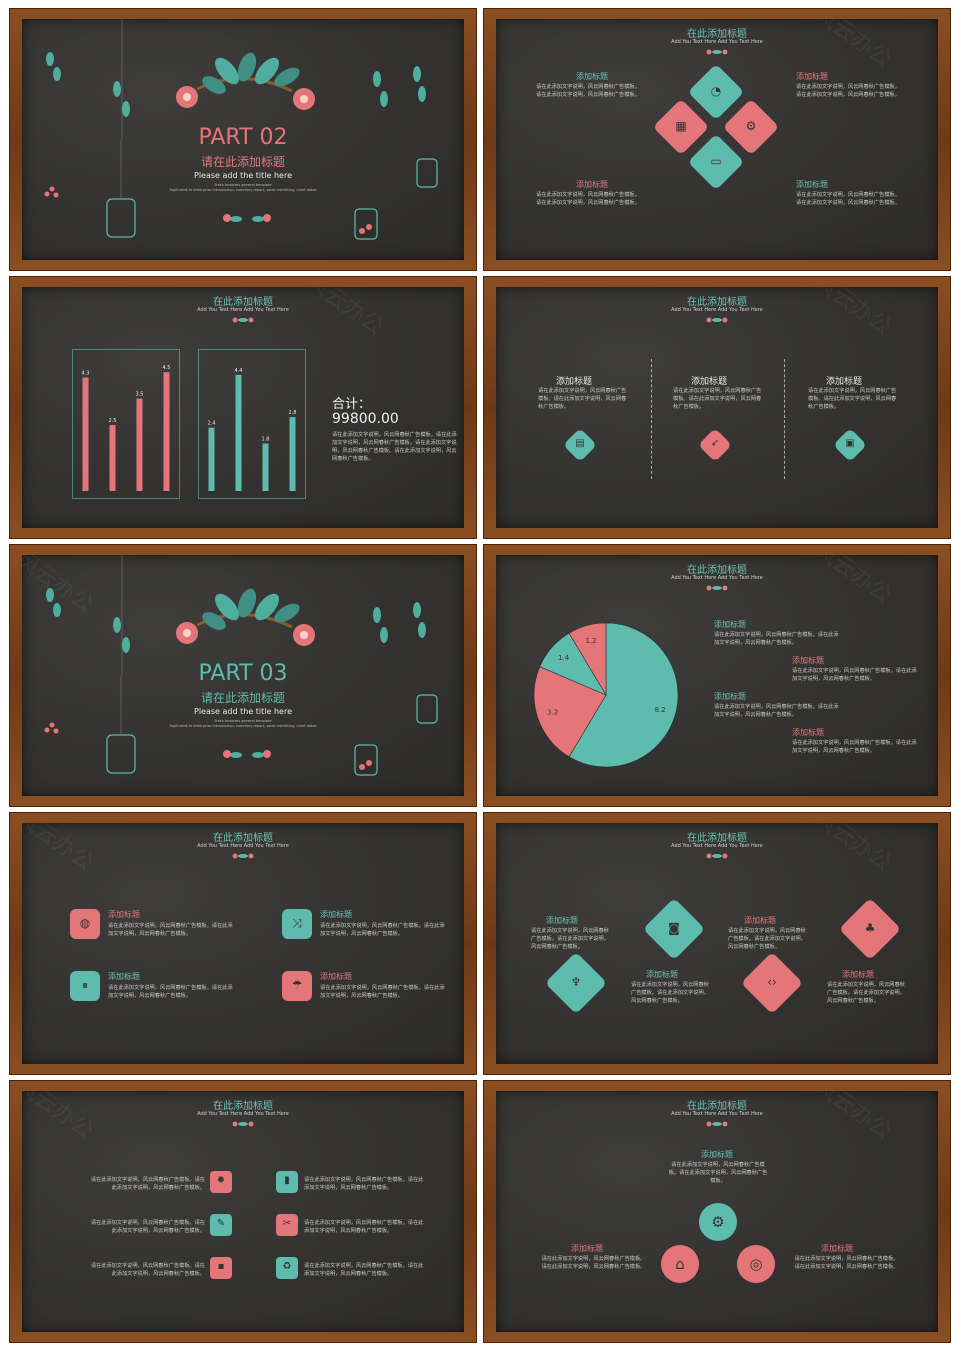  Describe the element at coordinates (592, 76) in the screenshot. I see `heading-top-left: 添加标题` at that location.